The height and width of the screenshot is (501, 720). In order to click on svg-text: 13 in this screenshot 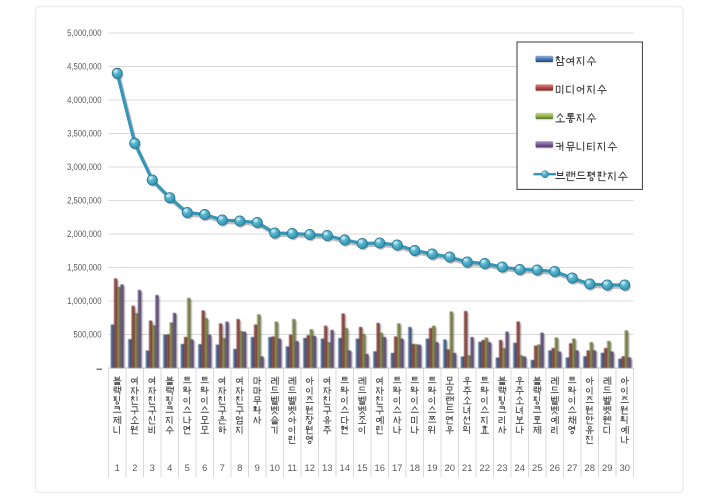, I will do `click(327, 467)`.